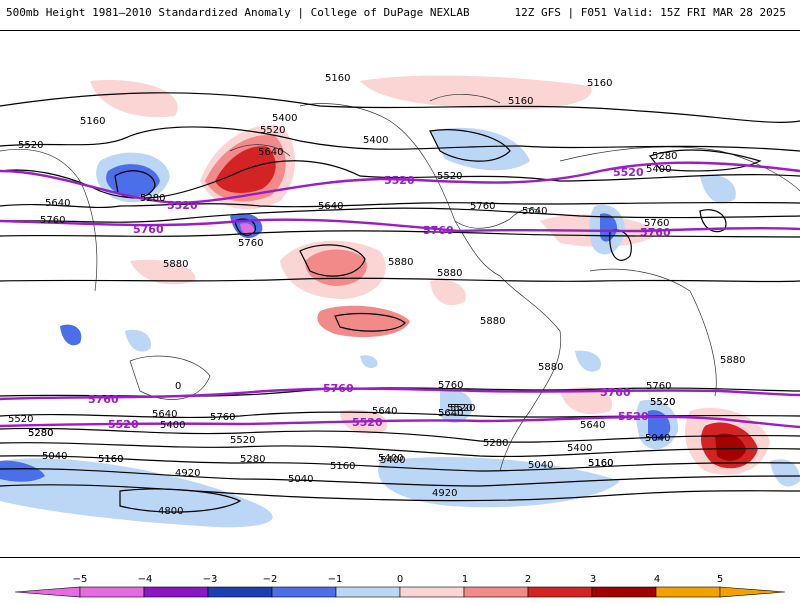 This screenshot has height=604, width=800. I want to click on colorbar-max-arrow, so click(752, 592).